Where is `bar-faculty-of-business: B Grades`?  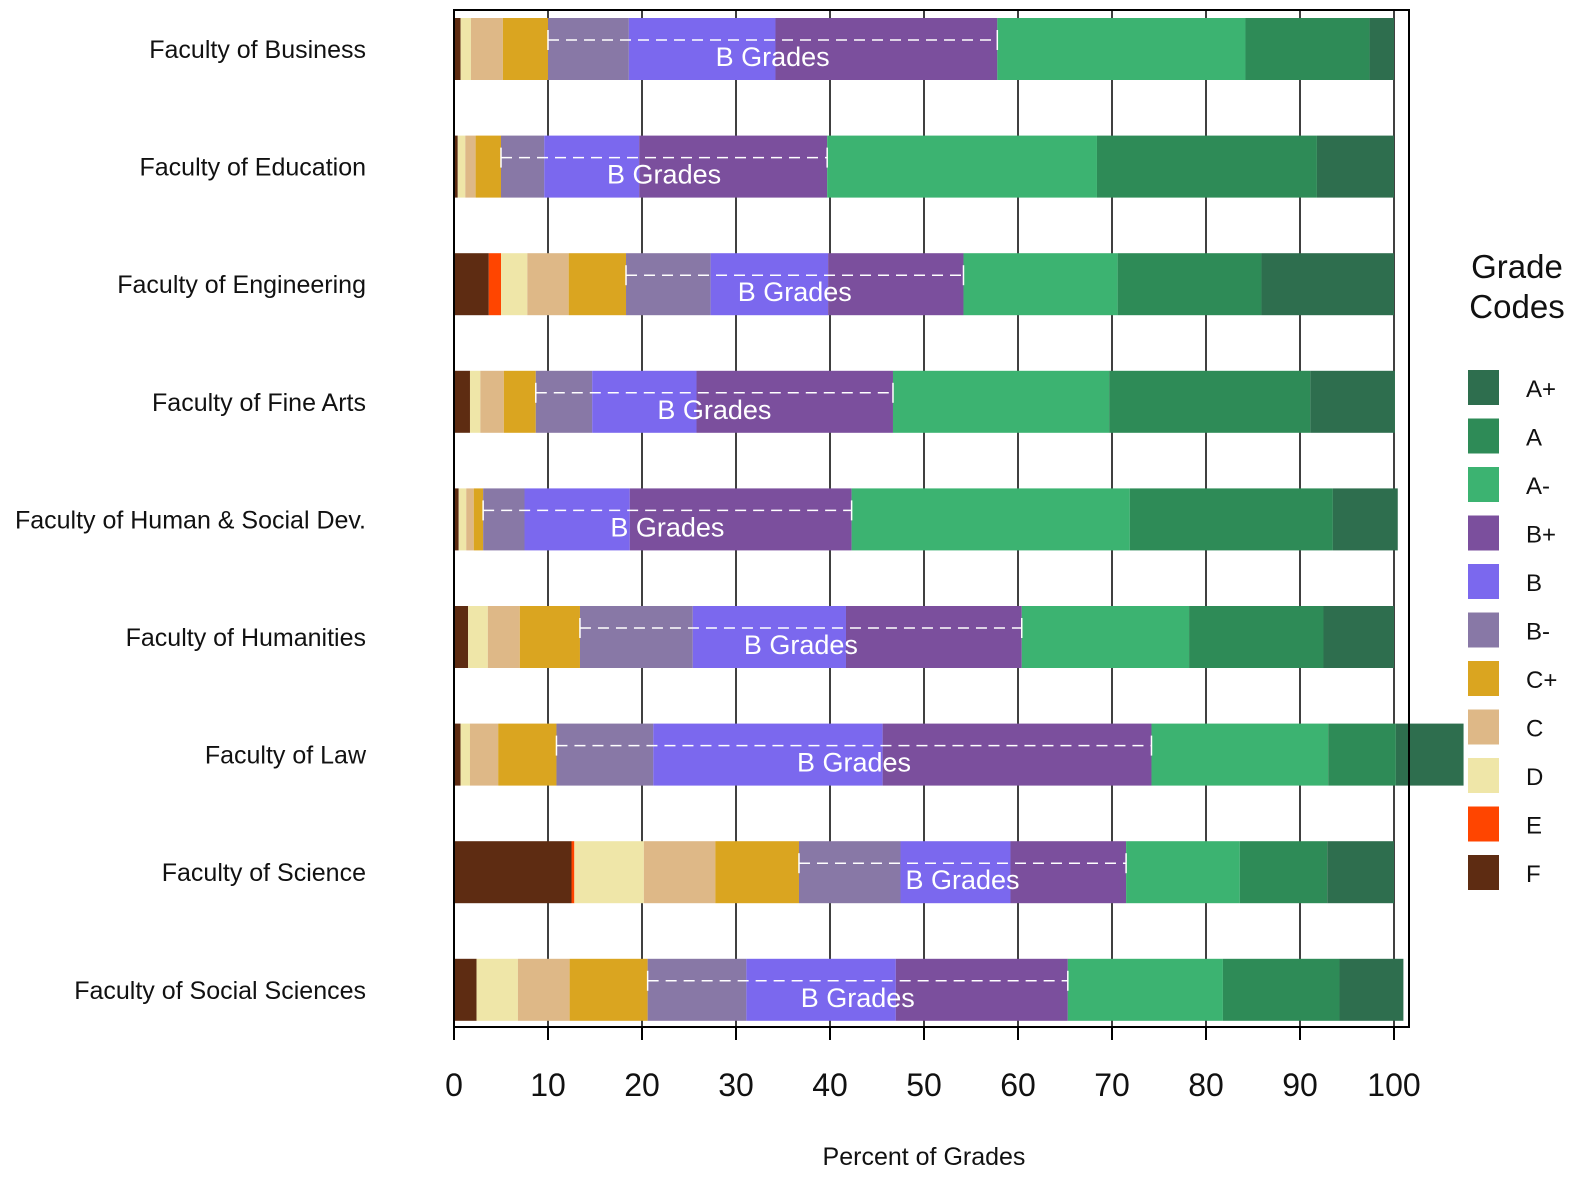 bar-faculty-of-business: B Grades is located at coordinates (924, 49).